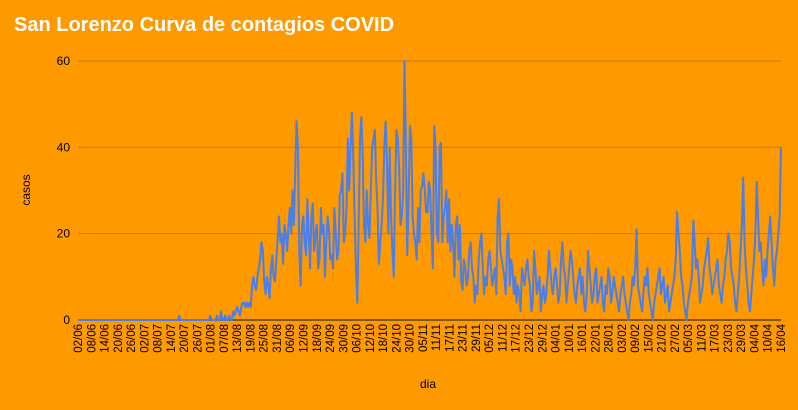 The height and width of the screenshot is (410, 798). Describe the element at coordinates (755, 337) in the screenshot. I see `x-tick-label: 04/04` at that location.